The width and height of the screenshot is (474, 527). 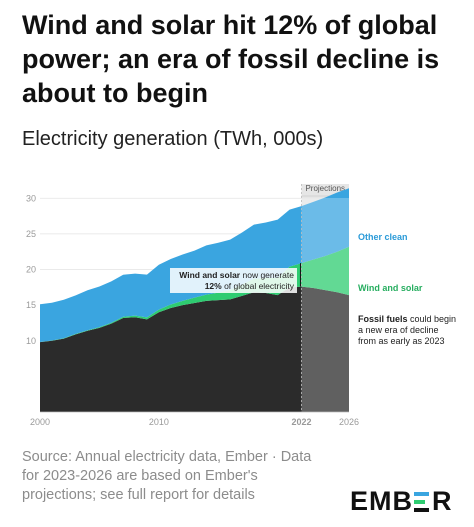 What do you see at coordinates (401, 341) in the screenshot?
I see `label-fossil-line3: from as early as 2023` at bounding box center [401, 341].